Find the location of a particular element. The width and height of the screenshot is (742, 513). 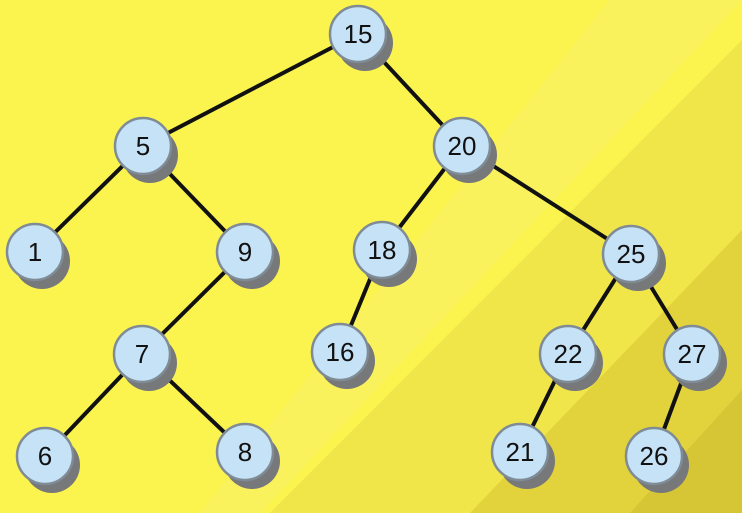

node-label: 27 is located at coordinates (692, 354).